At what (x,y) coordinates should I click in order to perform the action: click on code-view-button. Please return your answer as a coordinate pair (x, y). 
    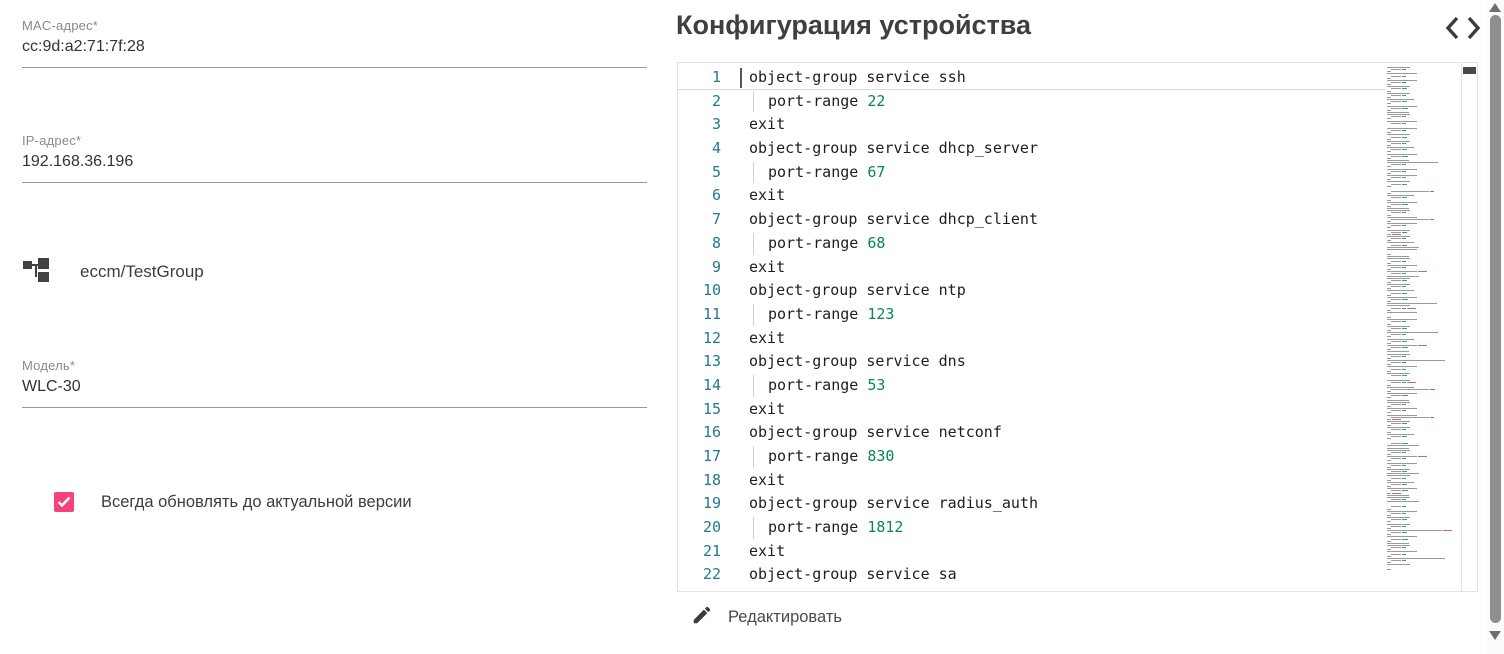
    Looking at the image, I should click on (1463, 28).